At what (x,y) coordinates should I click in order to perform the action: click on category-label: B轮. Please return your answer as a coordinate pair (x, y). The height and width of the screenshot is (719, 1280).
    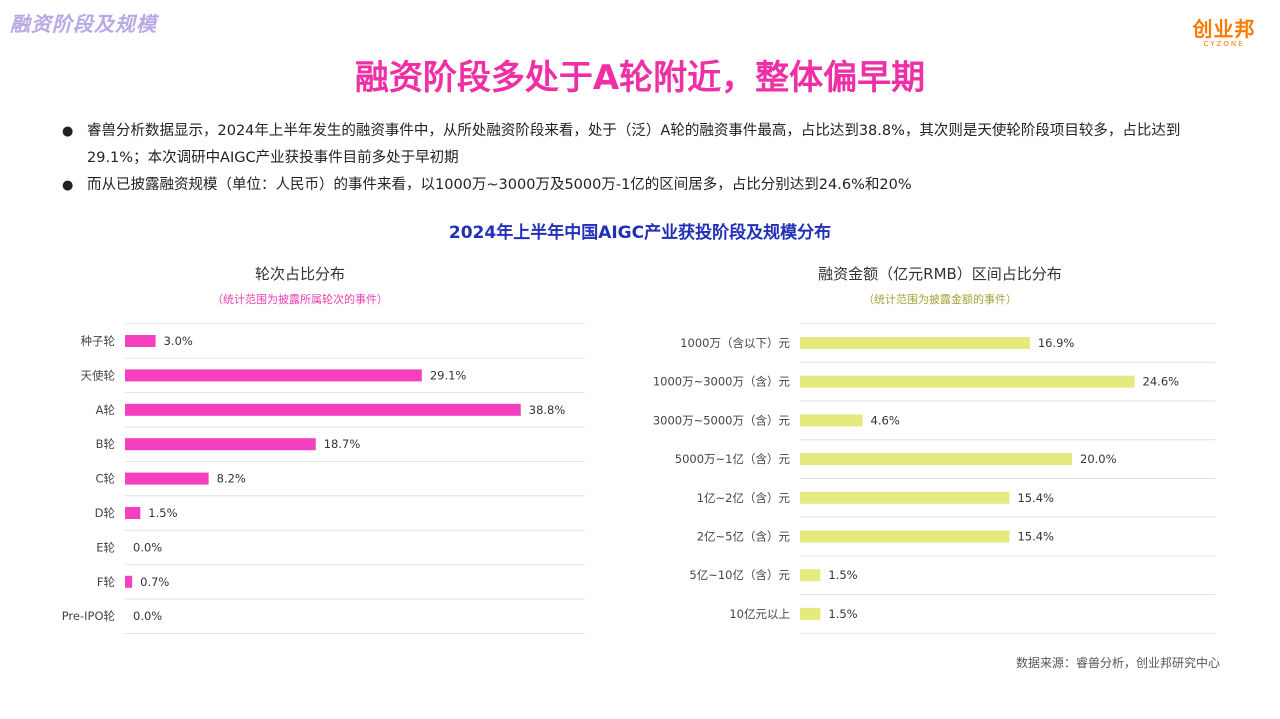
    Looking at the image, I should click on (106, 444).